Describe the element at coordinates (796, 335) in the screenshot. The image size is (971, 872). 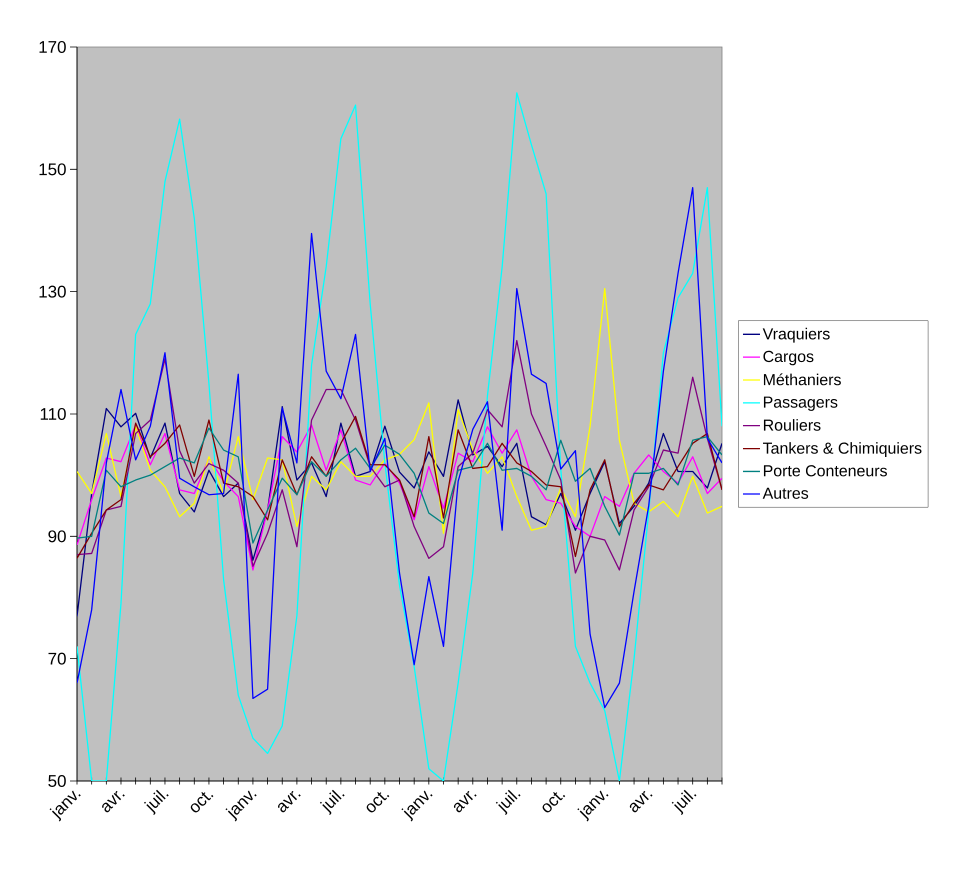
I see `legend-label: Vraquiers` at that location.